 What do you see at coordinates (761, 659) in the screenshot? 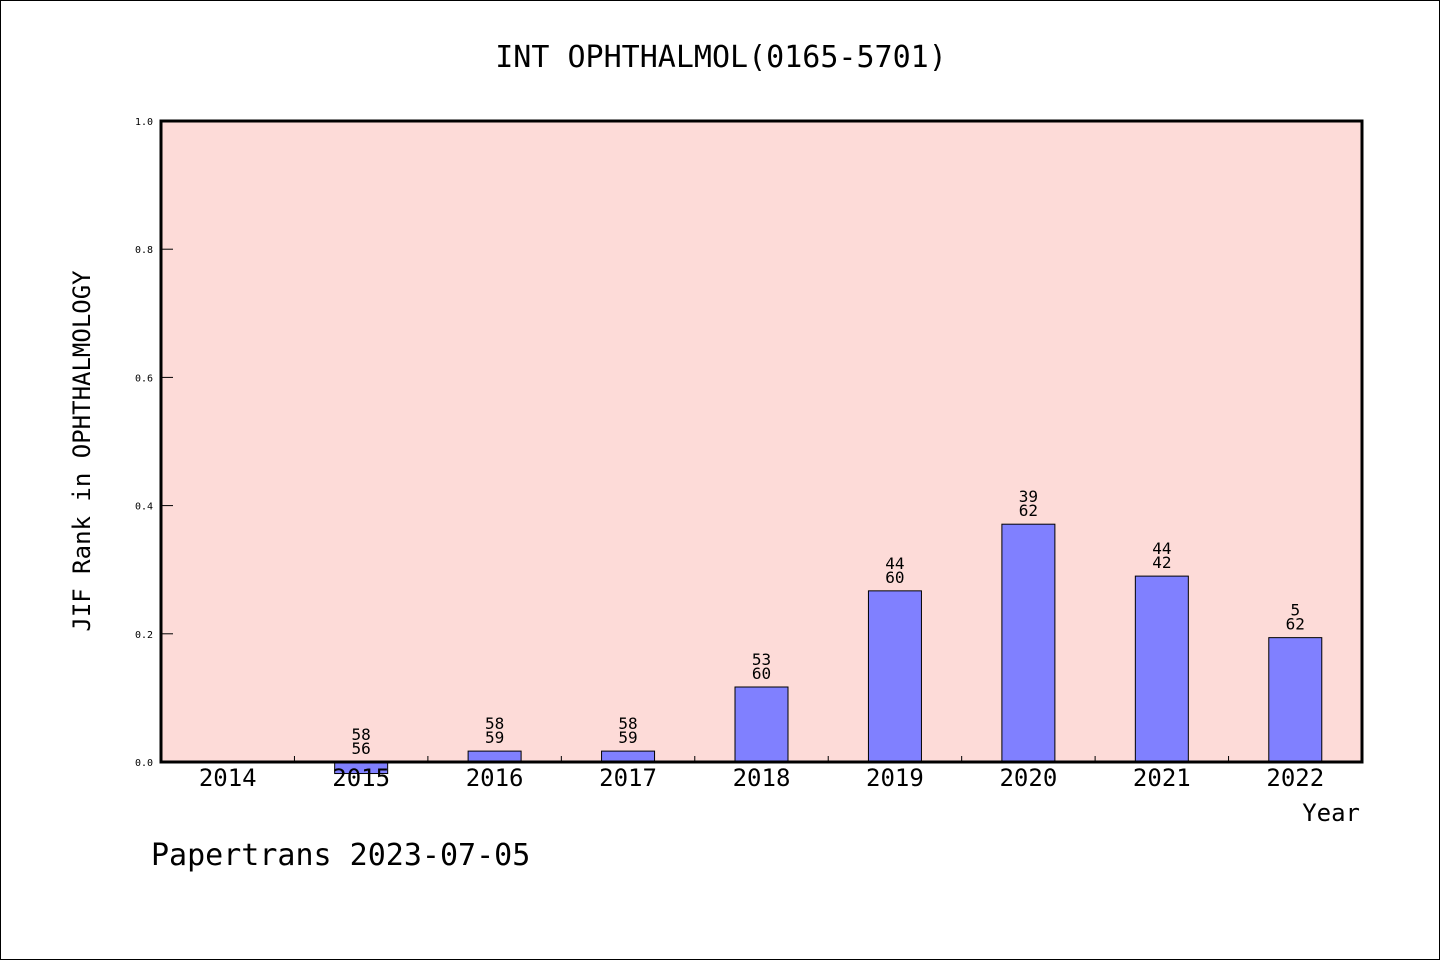
I see `bar-rank-label-2018: 53` at bounding box center [761, 659].